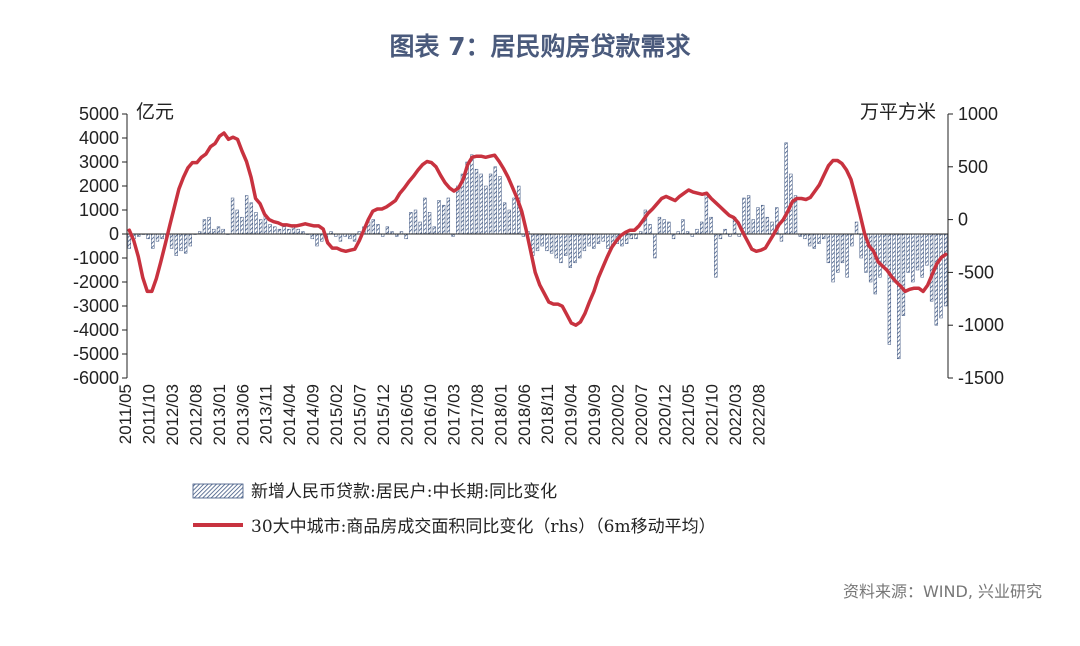 Image resolution: width=1080 pixels, height=646 pixels. I want to click on left-tick-label: 2000, so click(99, 186).